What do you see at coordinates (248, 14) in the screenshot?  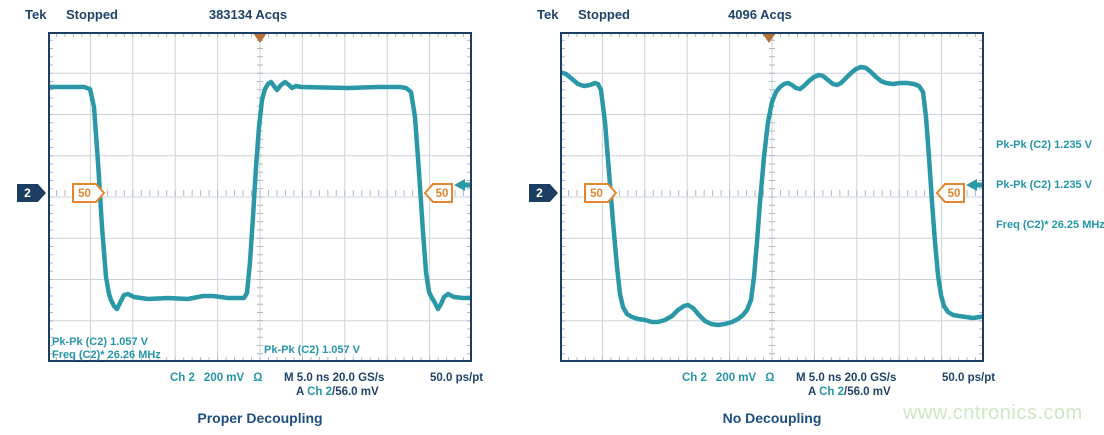 I see `acquisition-count: 383134 Acqs` at bounding box center [248, 14].